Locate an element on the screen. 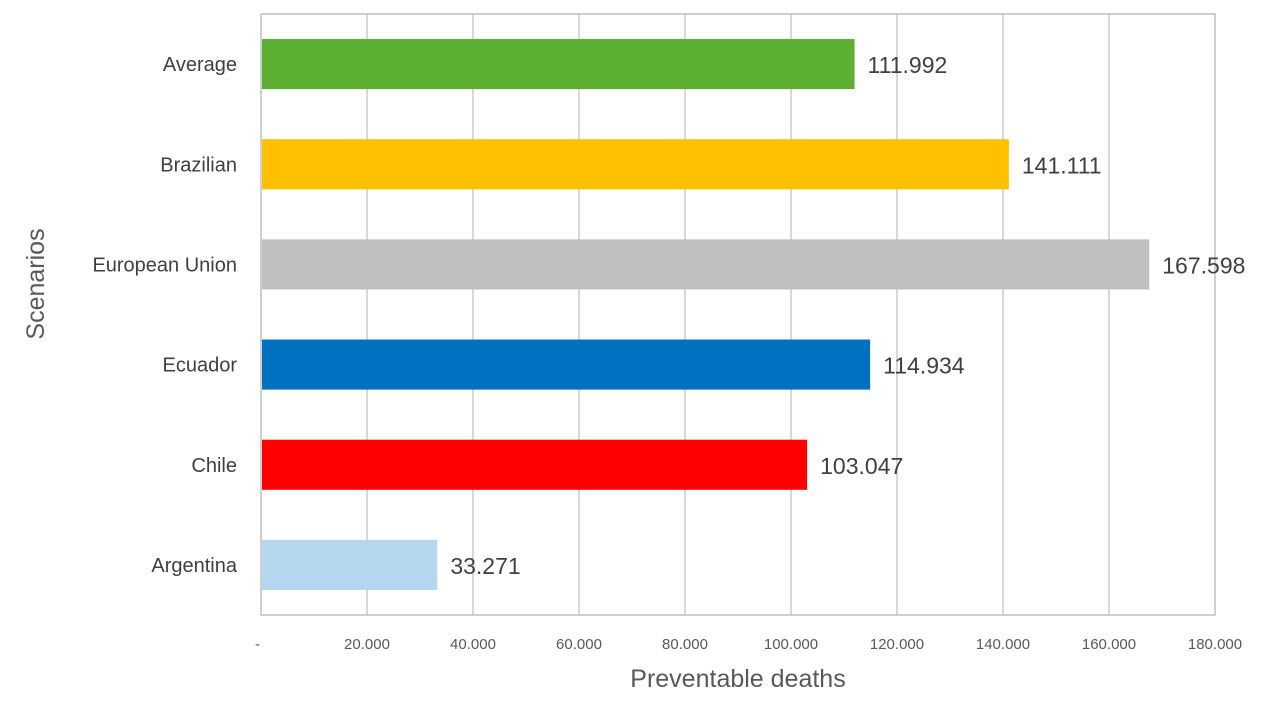 The image size is (1270, 712). x-tick-label: 100.000 is located at coordinates (791, 644).